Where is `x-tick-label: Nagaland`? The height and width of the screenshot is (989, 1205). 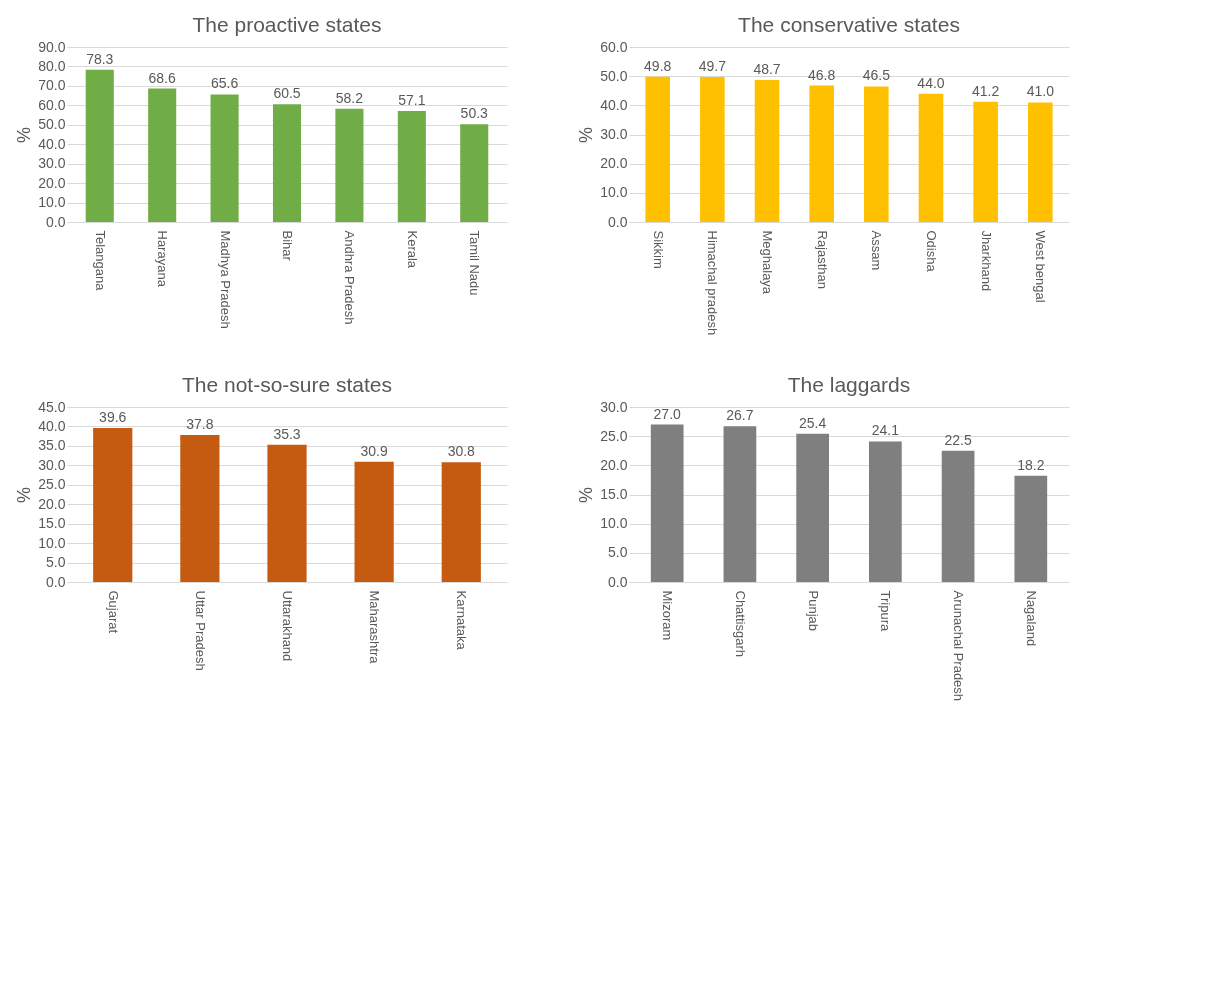
x-tick-label: Nagaland is located at coordinates (1031, 618).